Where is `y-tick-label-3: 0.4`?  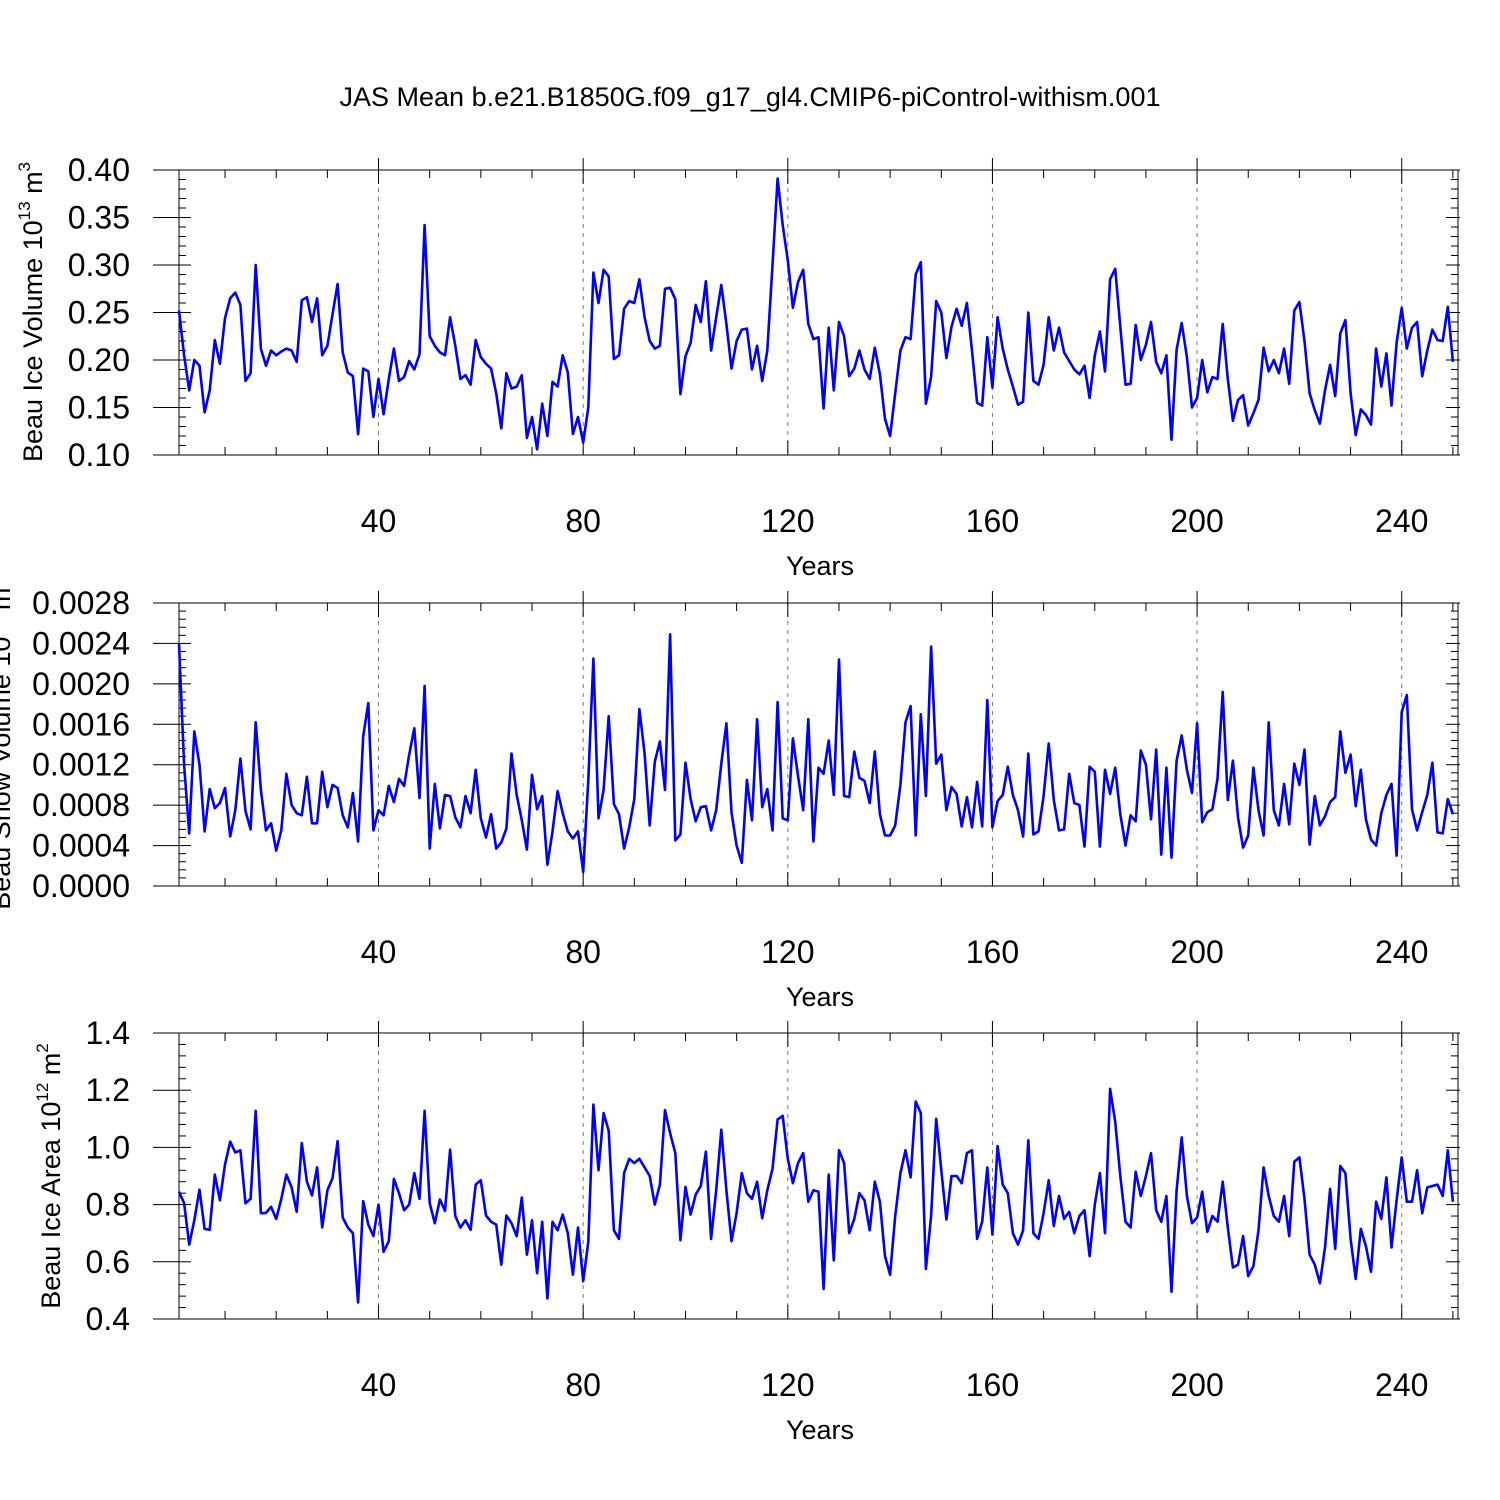 y-tick-label-3: 0.4 is located at coordinates (108, 1319).